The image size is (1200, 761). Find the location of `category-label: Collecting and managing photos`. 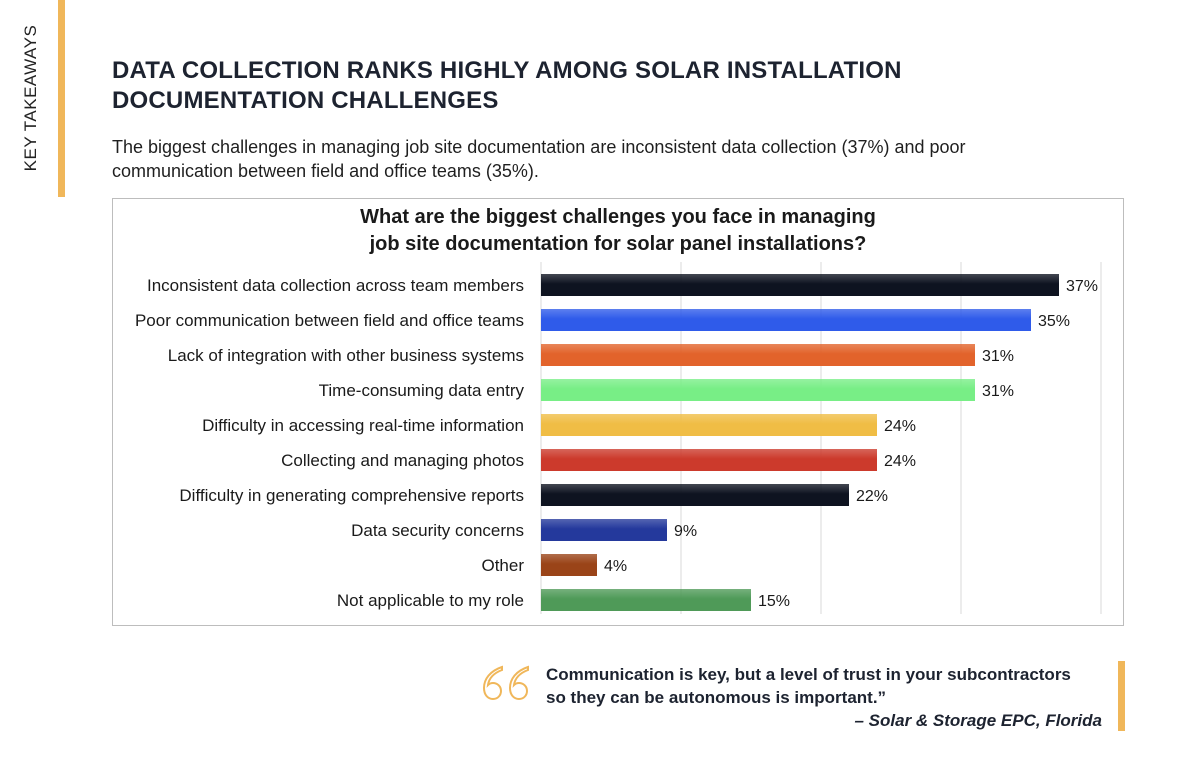

category-label: Collecting and managing photos is located at coordinates (402, 460).